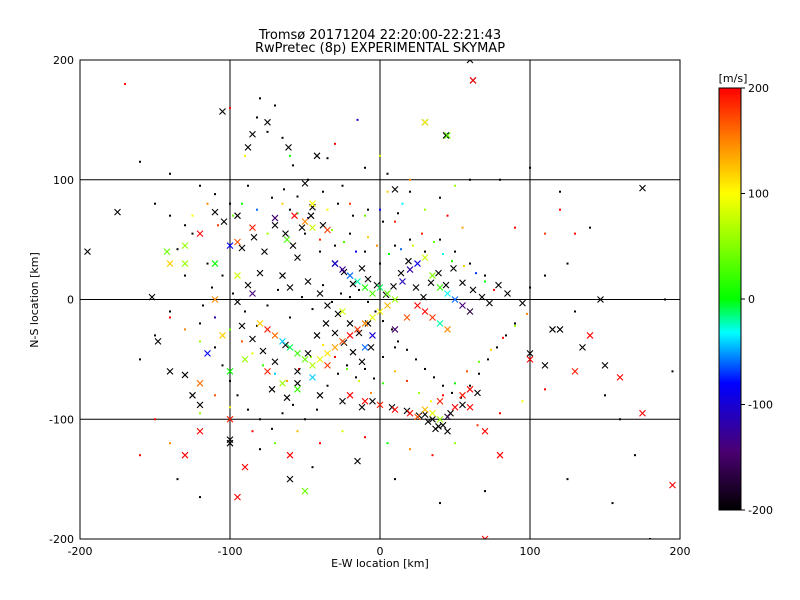 This screenshot has width=800, height=600. Describe the element at coordinates (34, 300) in the screenshot. I see `y-axis-label: N-S location [km]` at that location.